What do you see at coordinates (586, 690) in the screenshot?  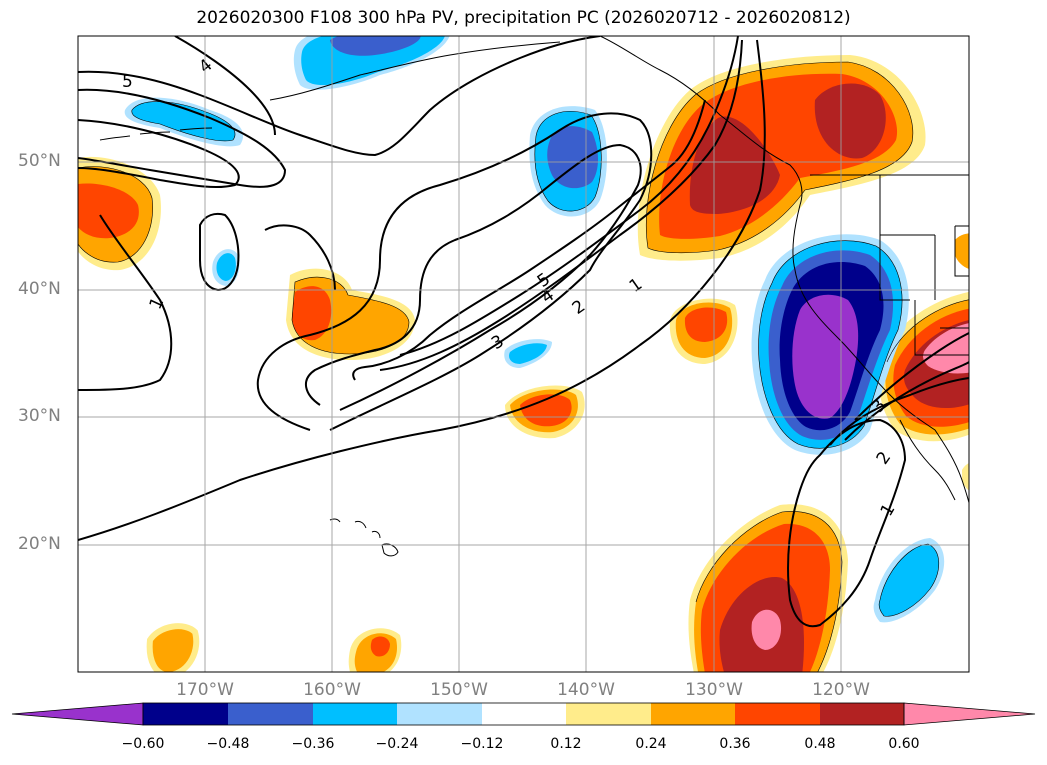 I see `longitude-label: 140°W` at bounding box center [586, 690].